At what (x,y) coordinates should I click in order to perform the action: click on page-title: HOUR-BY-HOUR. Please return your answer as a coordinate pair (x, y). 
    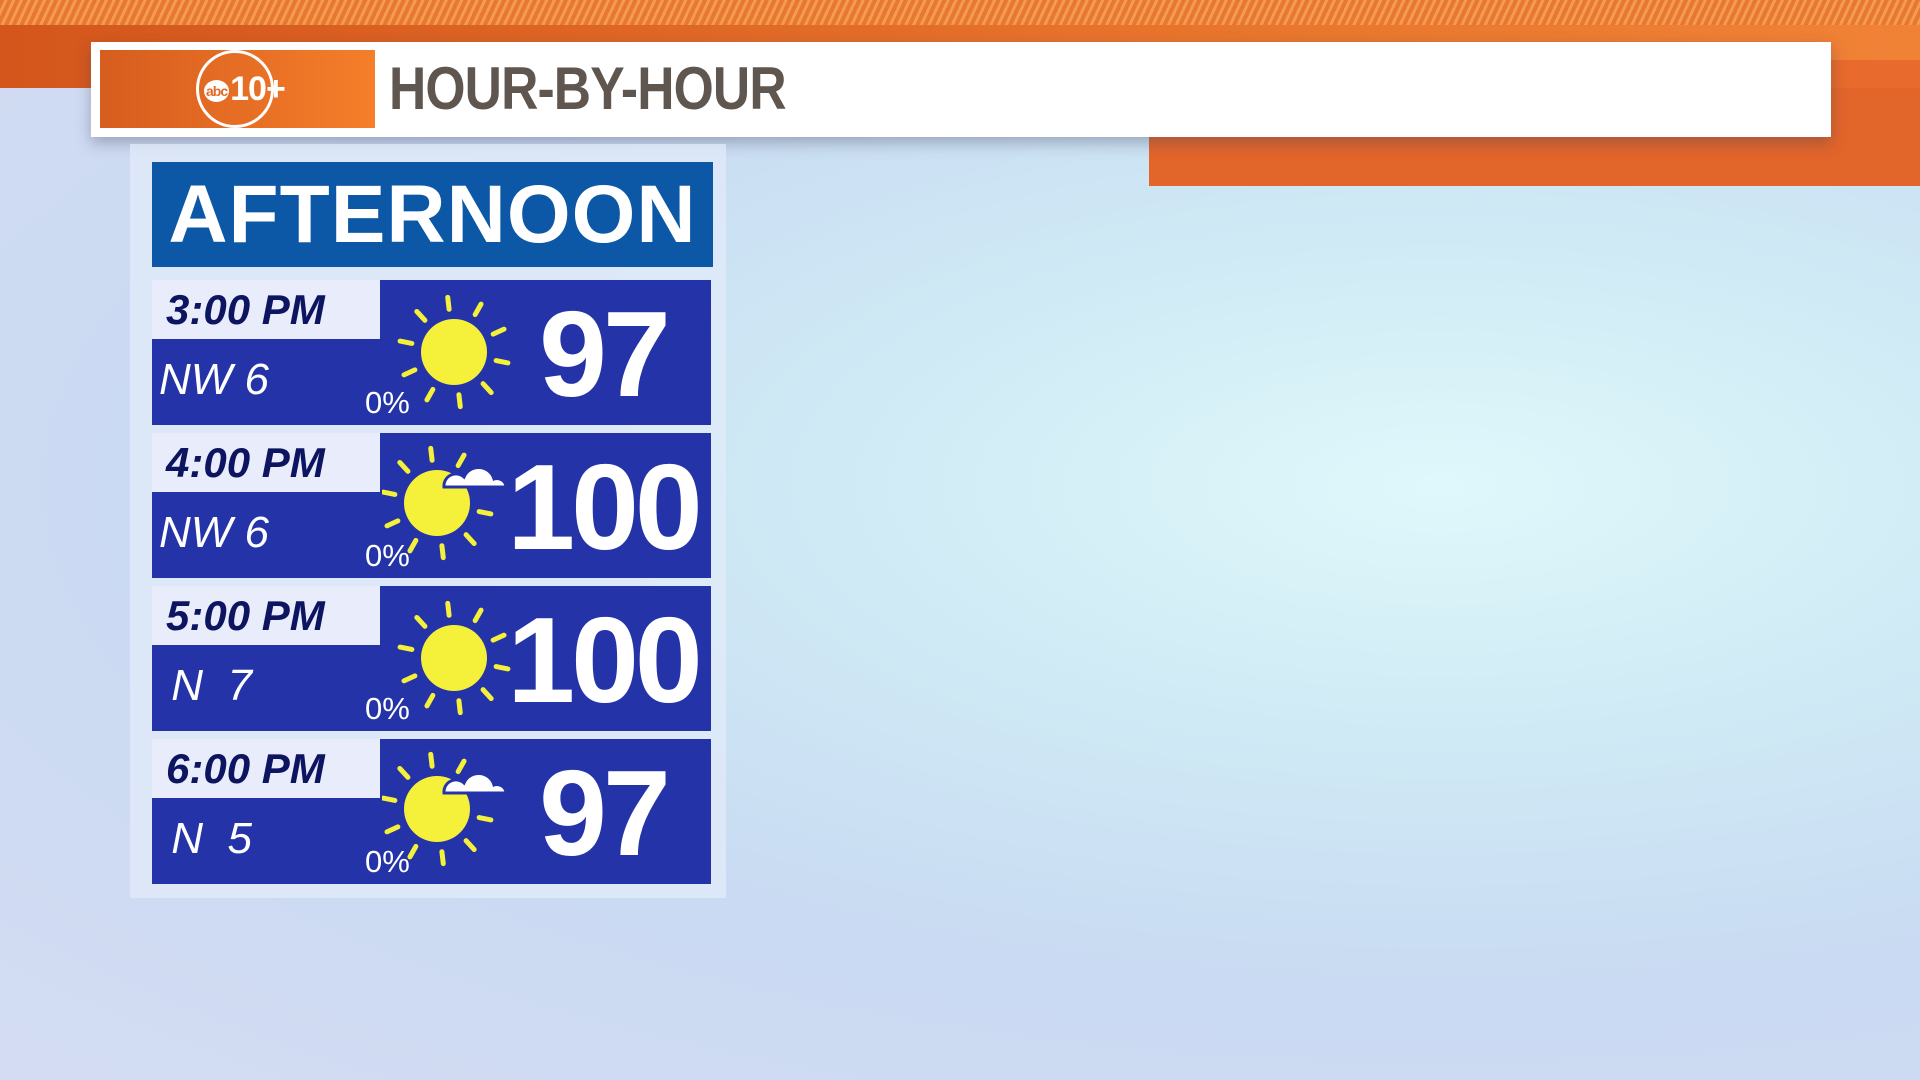
    Looking at the image, I should click on (588, 88).